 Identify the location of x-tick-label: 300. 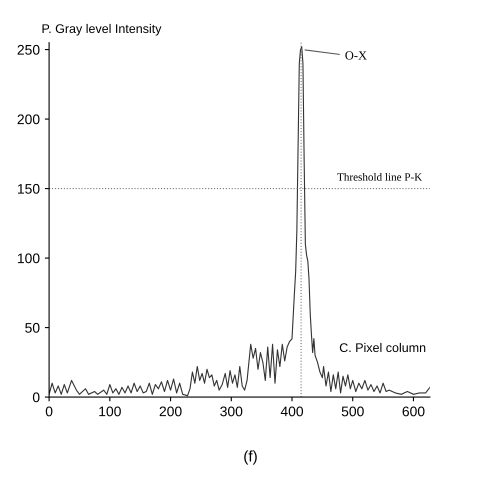
(231, 411).